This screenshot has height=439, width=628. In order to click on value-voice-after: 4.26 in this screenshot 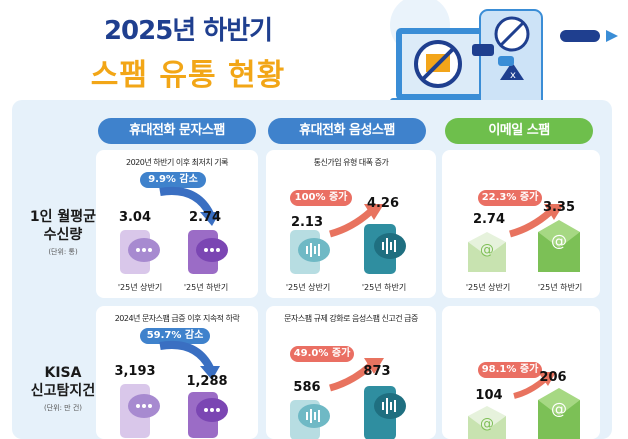, I will do `click(383, 203)`.